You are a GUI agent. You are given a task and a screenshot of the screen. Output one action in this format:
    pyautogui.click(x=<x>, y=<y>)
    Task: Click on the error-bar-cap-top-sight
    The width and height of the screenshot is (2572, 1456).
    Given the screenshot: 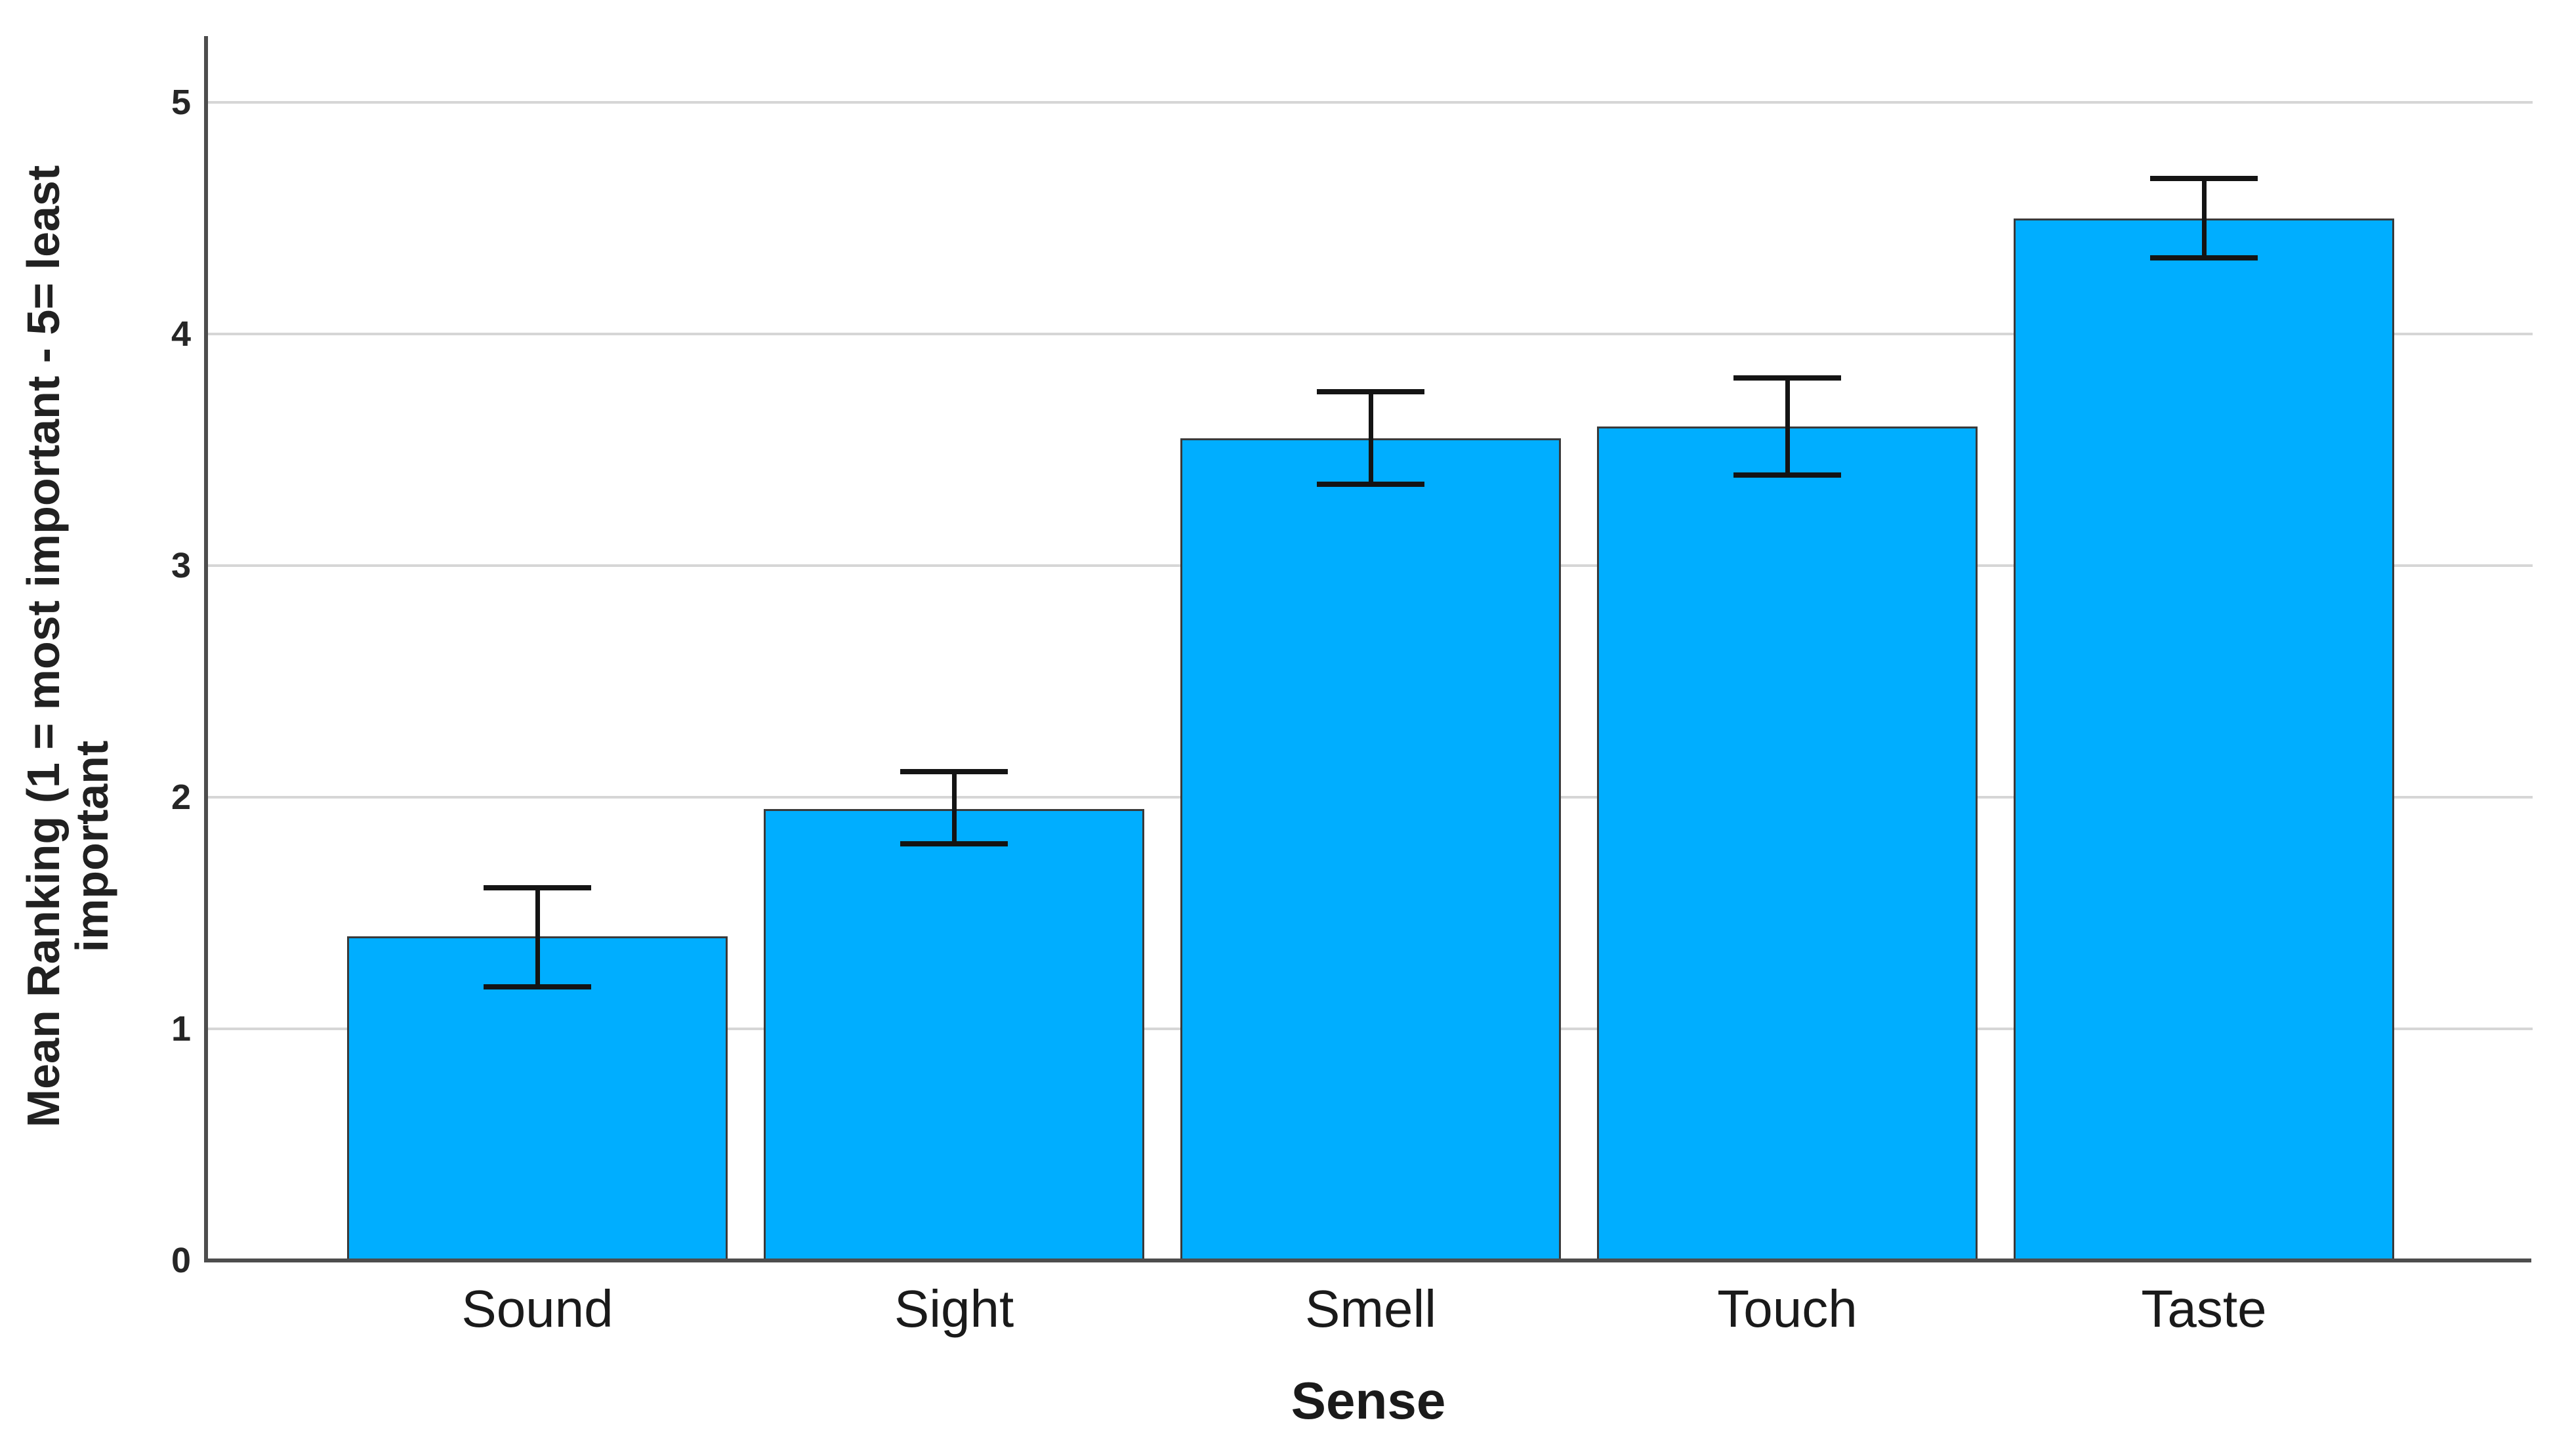 What is the action you would take?
    pyautogui.click(x=954, y=772)
    